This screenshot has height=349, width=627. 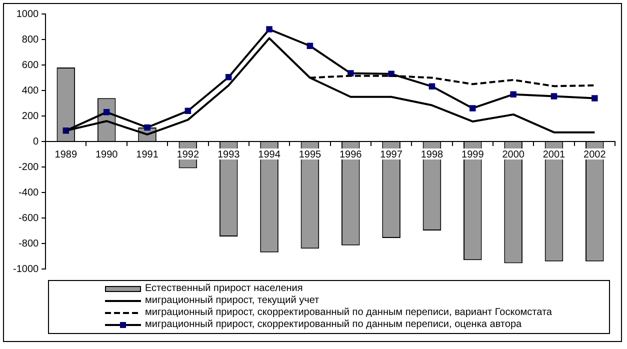 What do you see at coordinates (29, 218) in the screenshot?
I see `y-tick-label: -600` at bounding box center [29, 218].